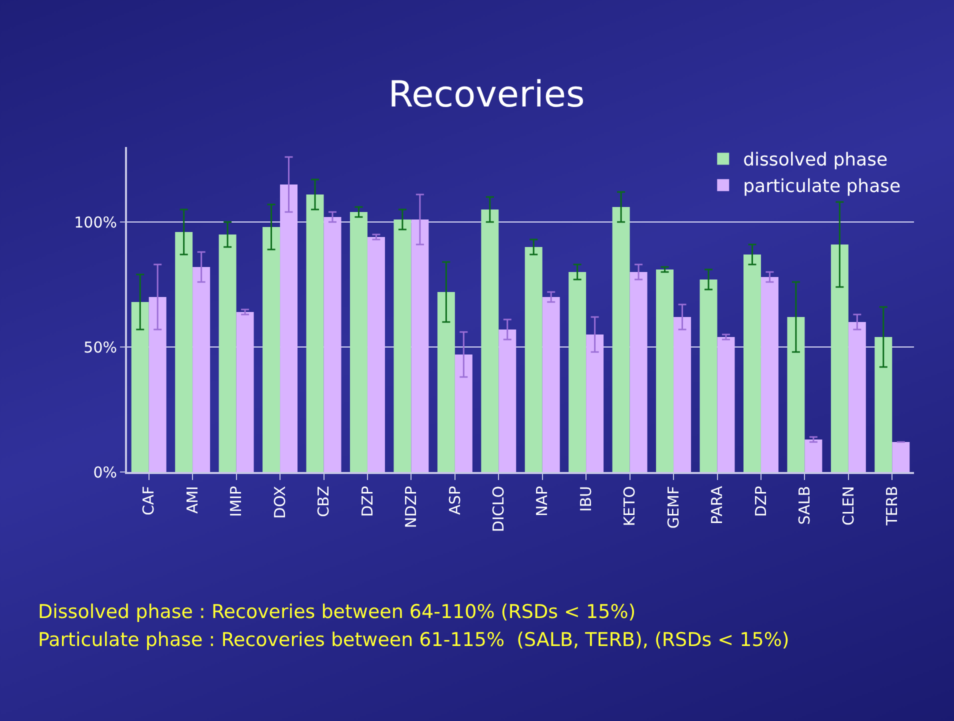 The width and height of the screenshot is (954, 721). What do you see at coordinates (105, 472) in the screenshot?
I see `y-tick-label: 0%` at bounding box center [105, 472].